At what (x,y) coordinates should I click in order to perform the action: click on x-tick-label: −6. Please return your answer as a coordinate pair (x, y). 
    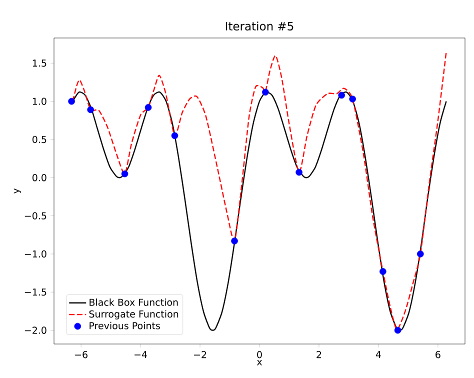
    Looking at the image, I should click on (81, 354).